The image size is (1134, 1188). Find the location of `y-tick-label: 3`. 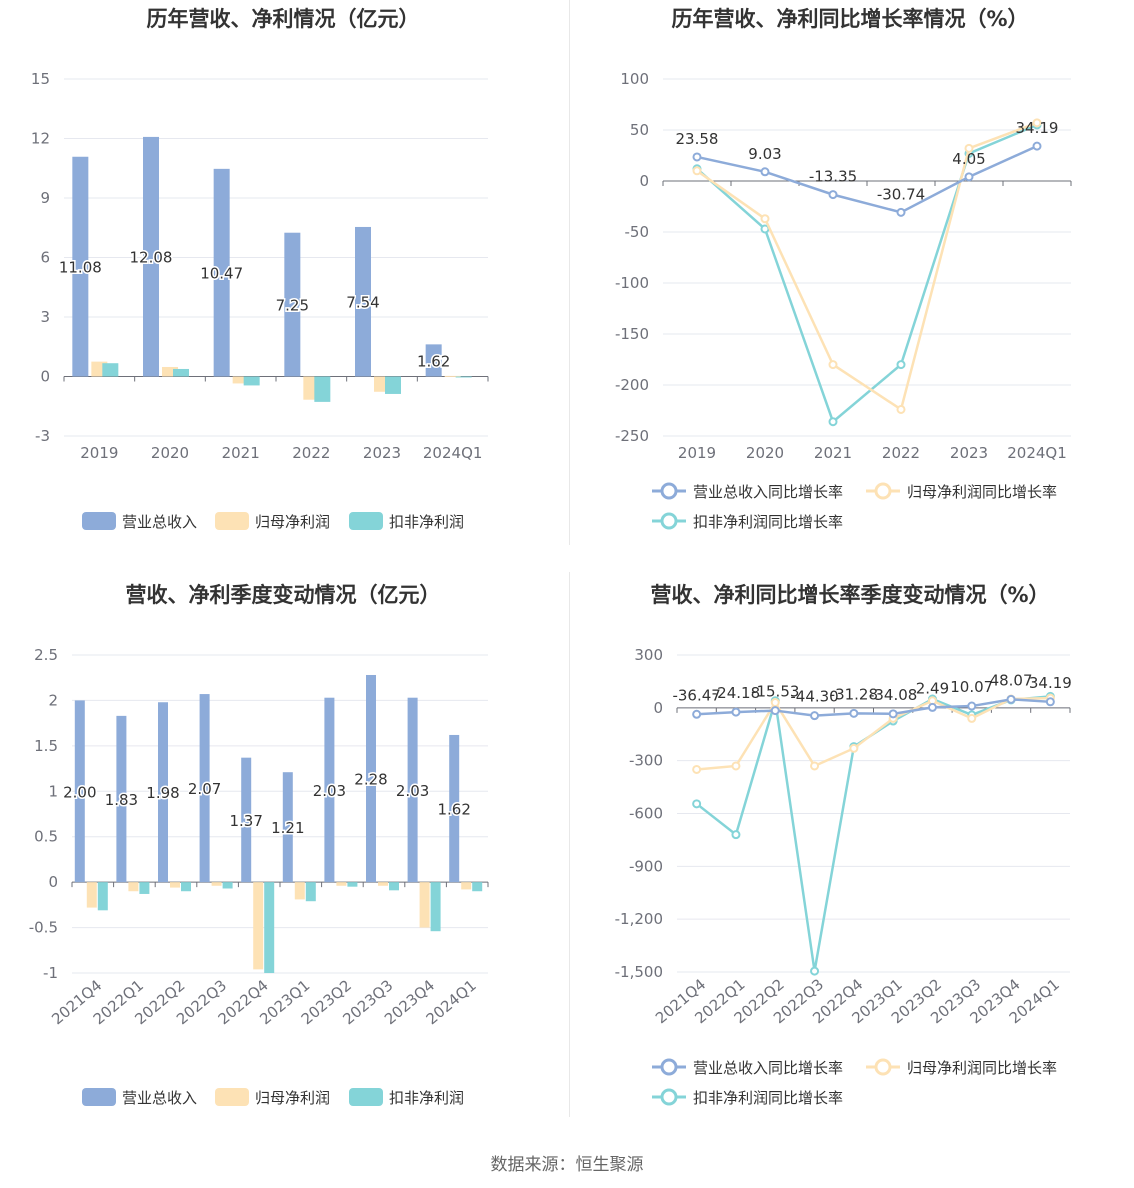

y-tick-label: 3 is located at coordinates (45, 317).